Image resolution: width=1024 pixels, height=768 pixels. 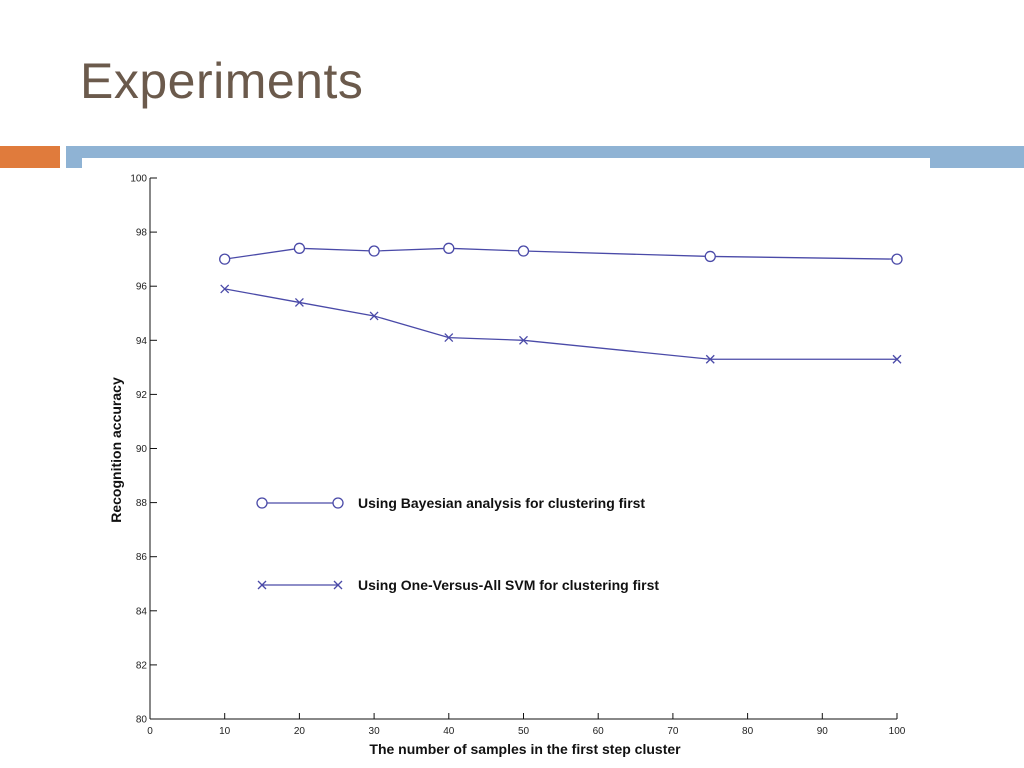 I want to click on x-tick-label: 0, so click(x=150, y=731).